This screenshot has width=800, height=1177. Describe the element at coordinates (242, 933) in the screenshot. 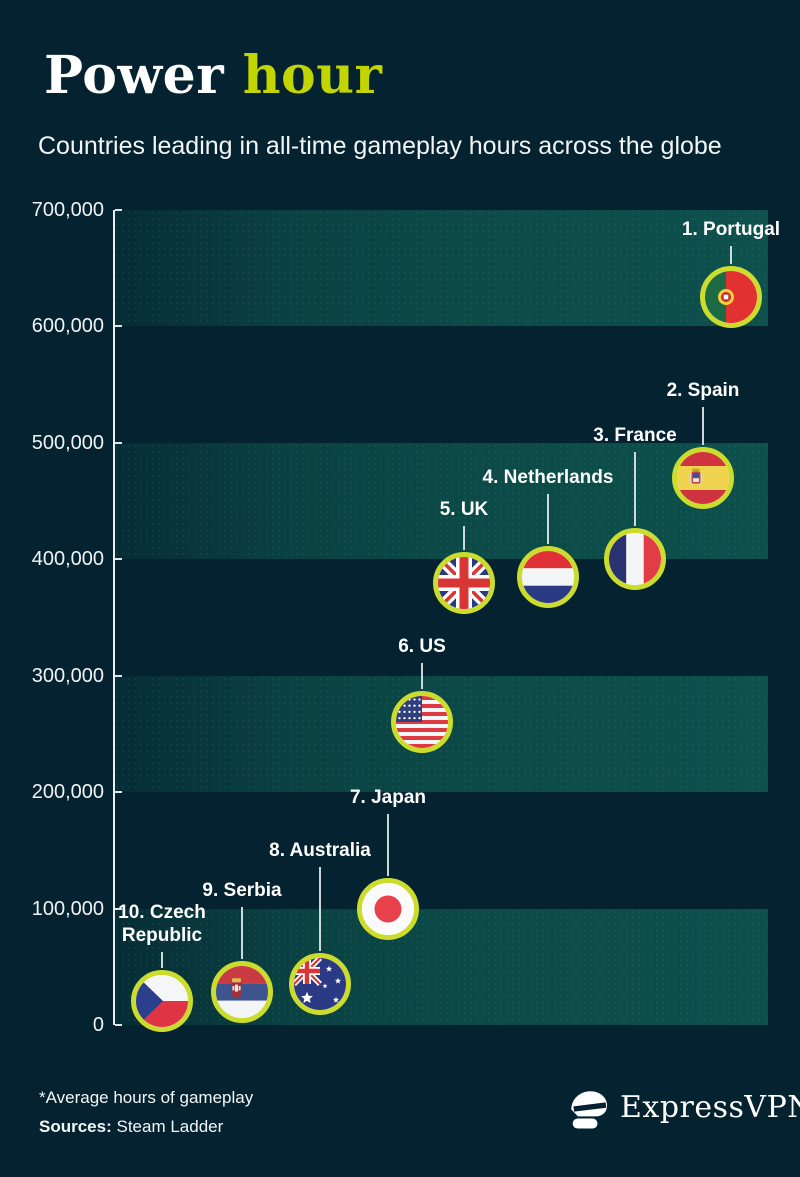

I see `leader-line-rs` at that location.